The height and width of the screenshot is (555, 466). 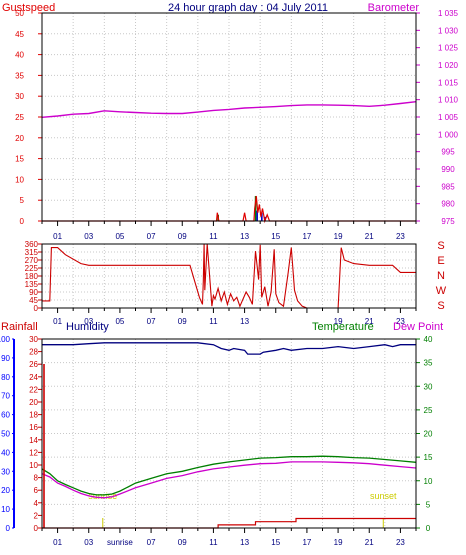 I want to click on y-tick-label: 5, so click(x=428, y=504).